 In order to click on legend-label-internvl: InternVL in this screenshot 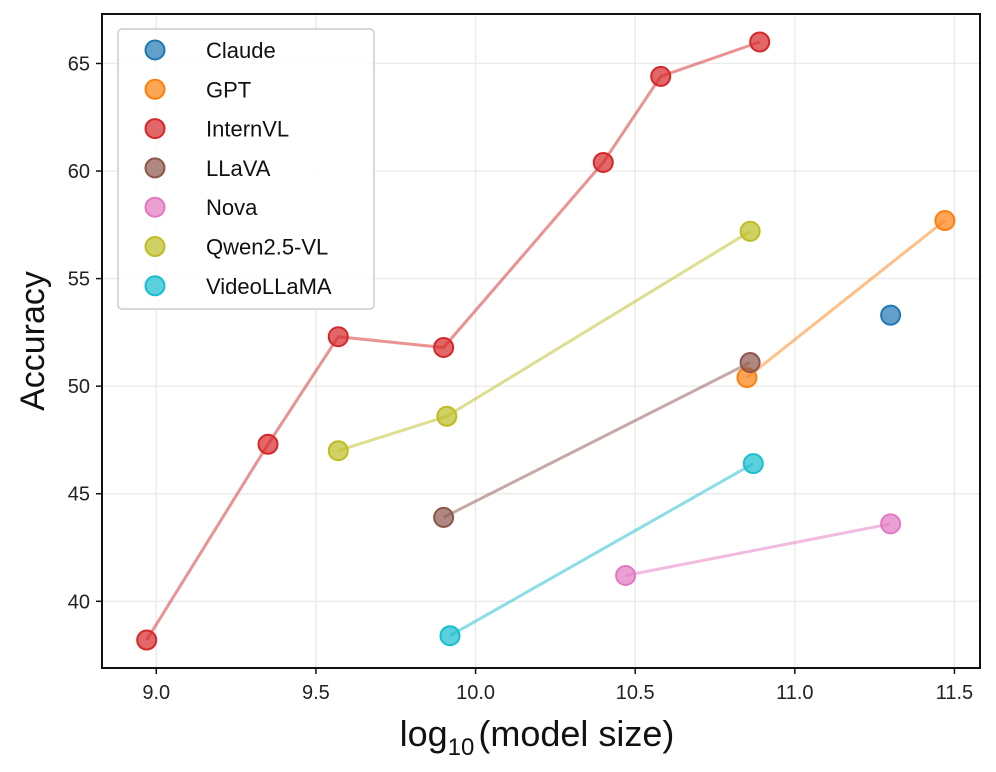, I will do `click(247, 129)`.